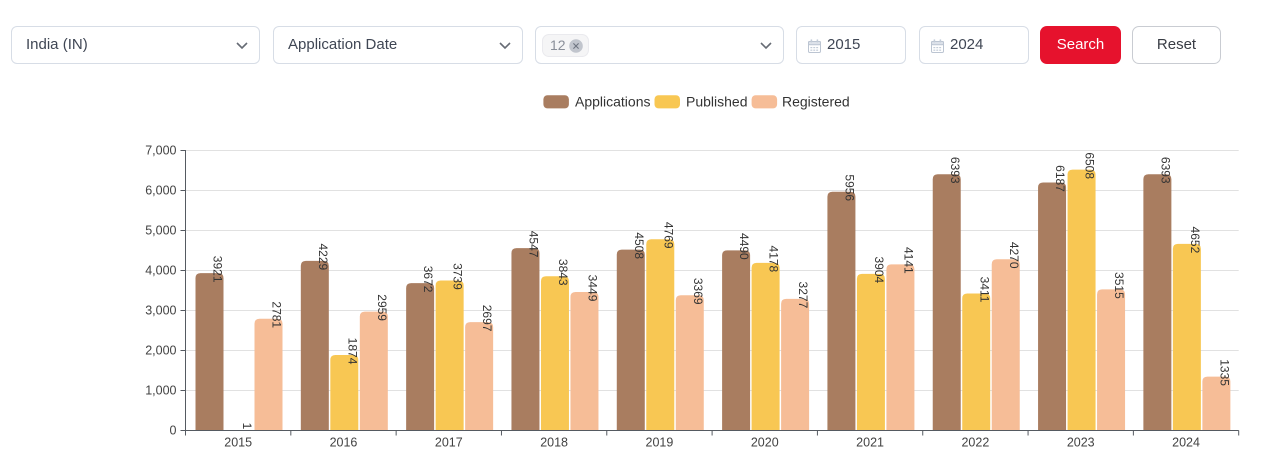 This screenshot has height=471, width=1288. Describe the element at coordinates (765, 443) in the screenshot. I see `svg-text: 2020` at that location.